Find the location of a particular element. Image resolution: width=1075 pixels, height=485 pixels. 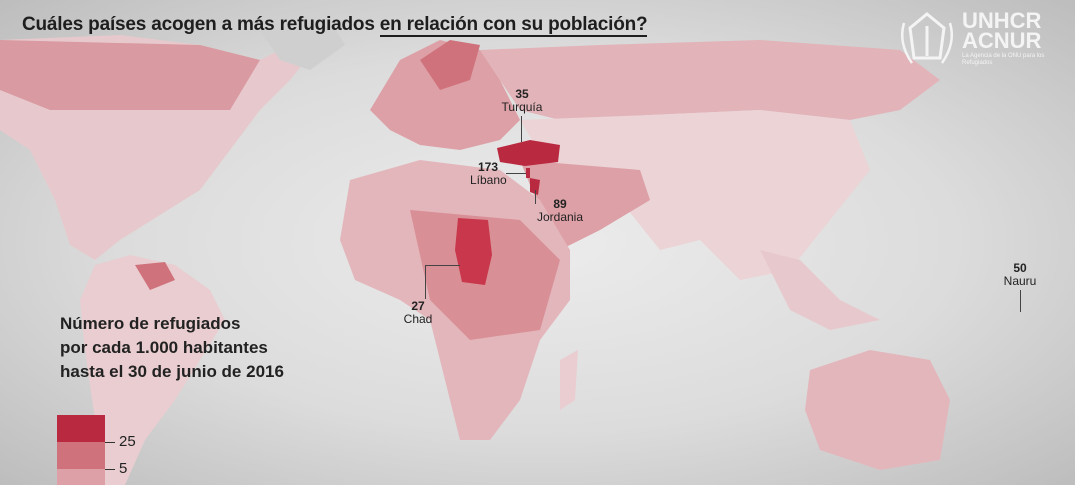

canada-region is located at coordinates (130, 75).